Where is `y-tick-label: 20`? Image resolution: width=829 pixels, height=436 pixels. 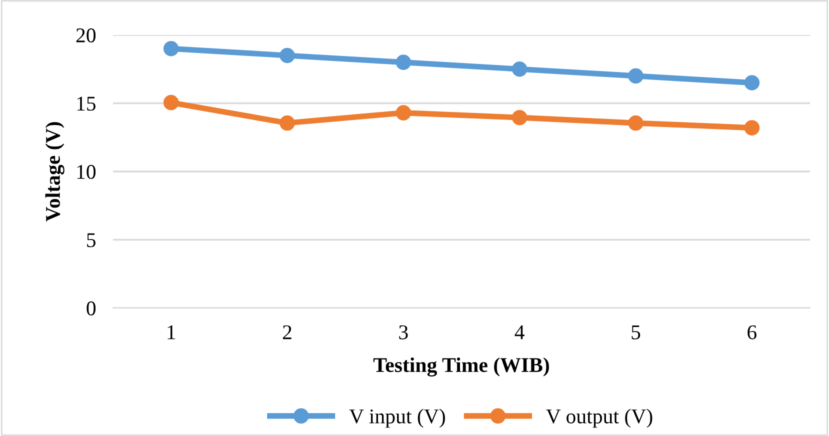
y-tick-label: 20 is located at coordinates (86, 35).